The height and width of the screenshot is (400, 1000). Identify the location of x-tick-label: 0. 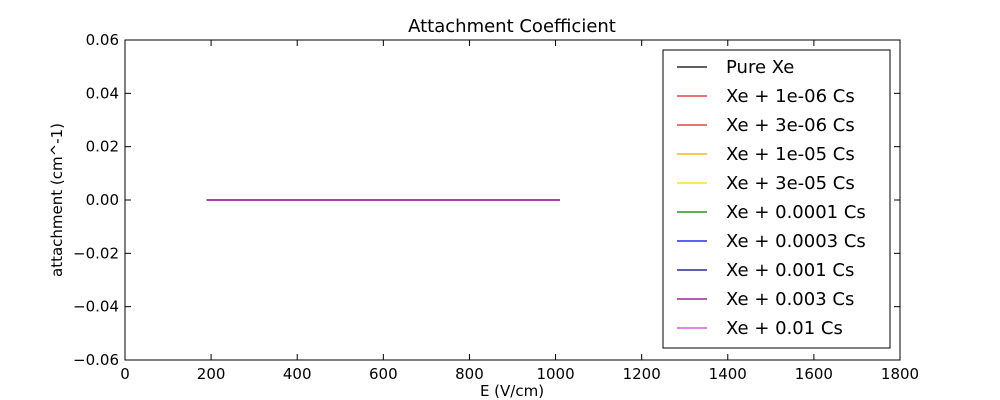
(125, 374).